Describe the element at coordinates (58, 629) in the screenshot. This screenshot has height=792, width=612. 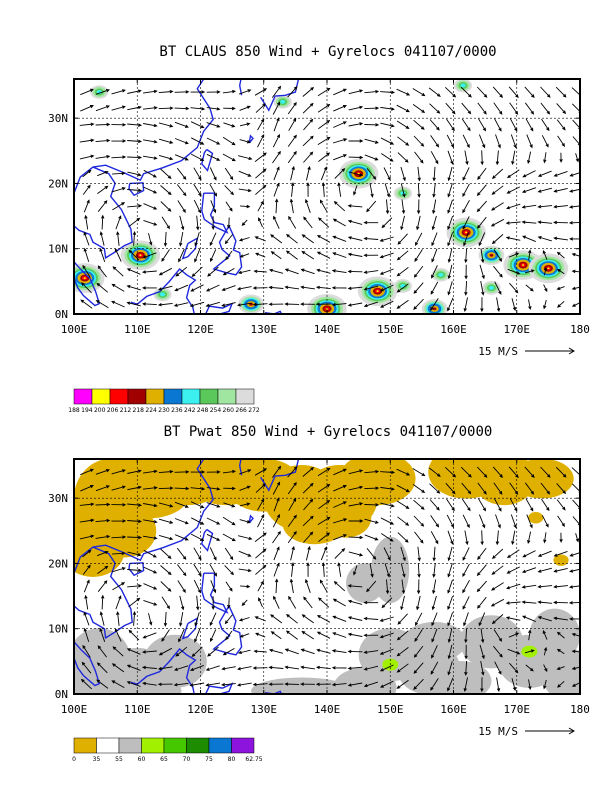
I see `y-tick-label: 10N` at that location.